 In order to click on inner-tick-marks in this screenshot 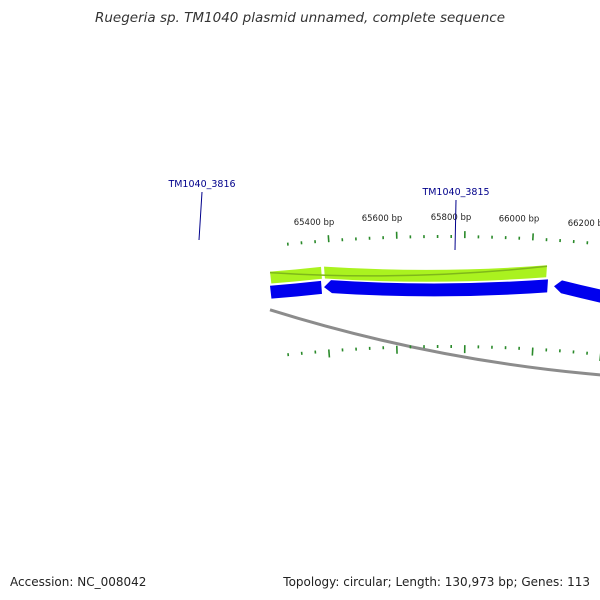, I will do `click(443, 353)`.